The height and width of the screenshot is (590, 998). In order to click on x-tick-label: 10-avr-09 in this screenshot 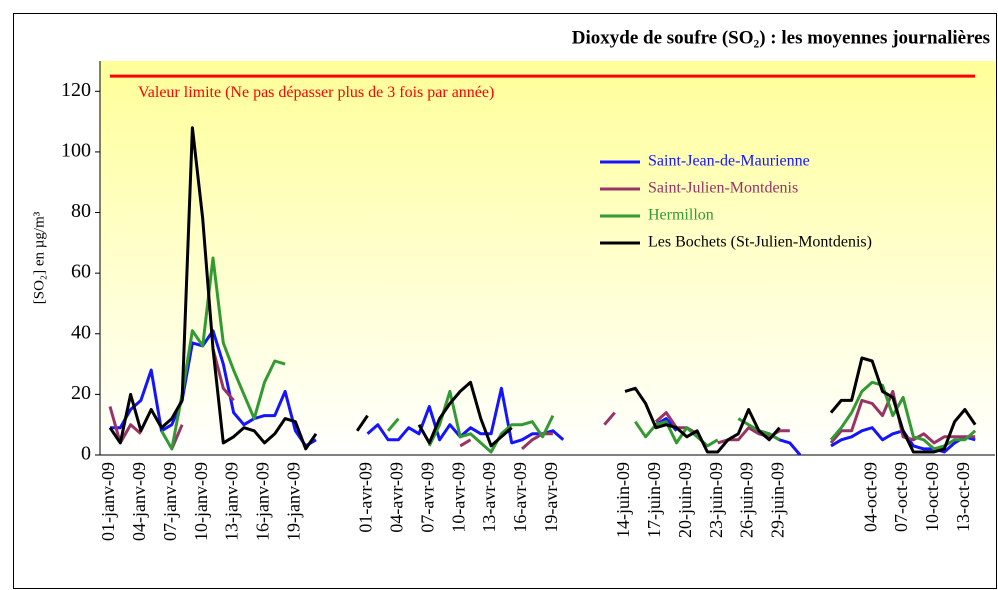, I will do `click(458, 497)`.